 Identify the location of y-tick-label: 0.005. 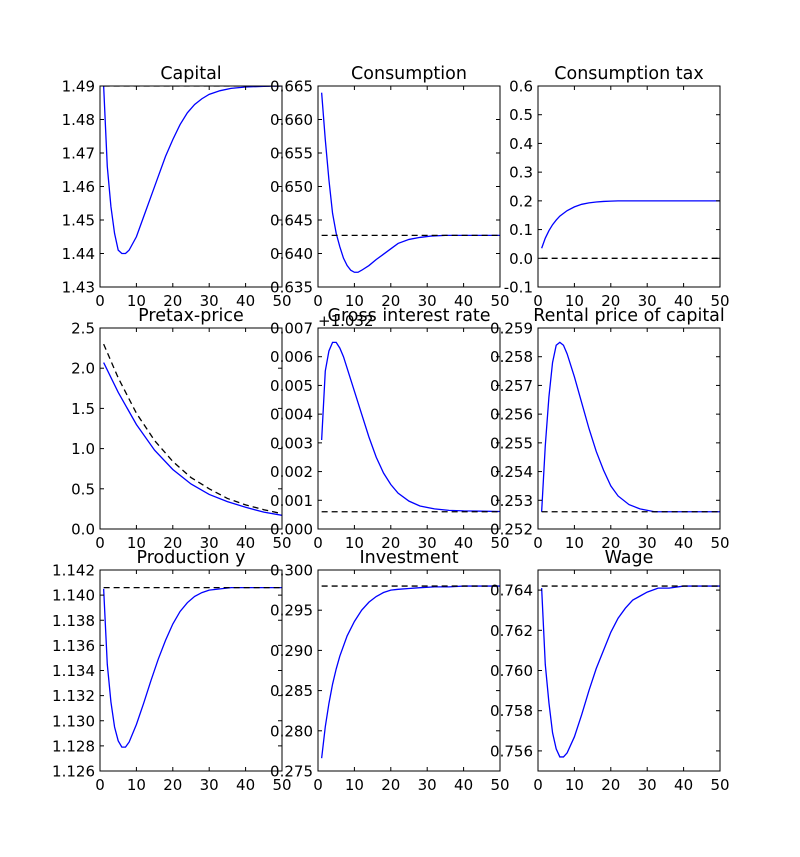
(291, 386).